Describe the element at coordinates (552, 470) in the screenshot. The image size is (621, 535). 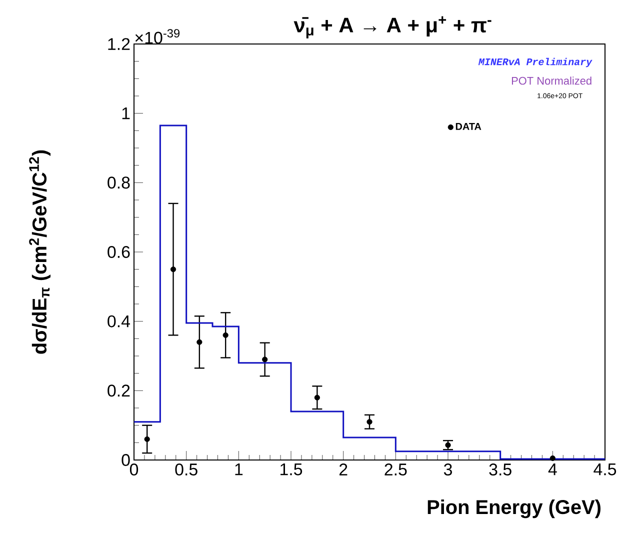
I see `x-tick-label: 4` at that location.